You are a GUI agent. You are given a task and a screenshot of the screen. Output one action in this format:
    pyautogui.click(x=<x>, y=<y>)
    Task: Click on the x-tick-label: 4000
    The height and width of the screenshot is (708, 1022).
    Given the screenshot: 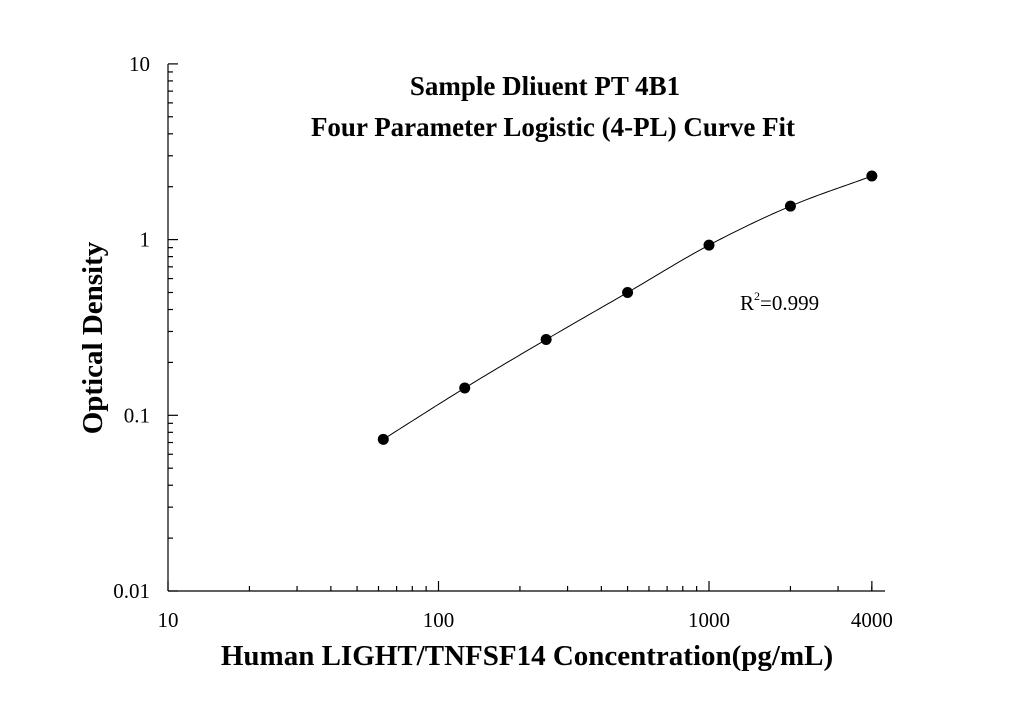 What is the action you would take?
    pyautogui.click(x=872, y=620)
    